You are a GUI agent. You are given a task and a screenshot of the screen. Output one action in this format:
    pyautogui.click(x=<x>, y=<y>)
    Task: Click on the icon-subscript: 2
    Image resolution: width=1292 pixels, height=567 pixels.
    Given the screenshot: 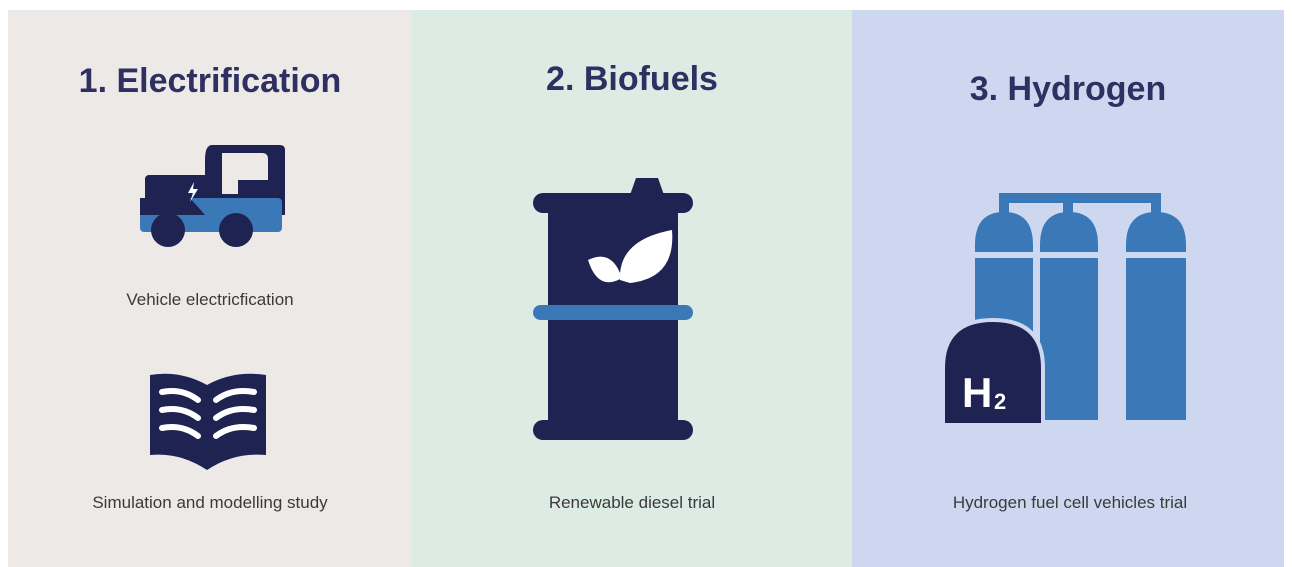 What is the action you would take?
    pyautogui.click(x=1000, y=401)
    